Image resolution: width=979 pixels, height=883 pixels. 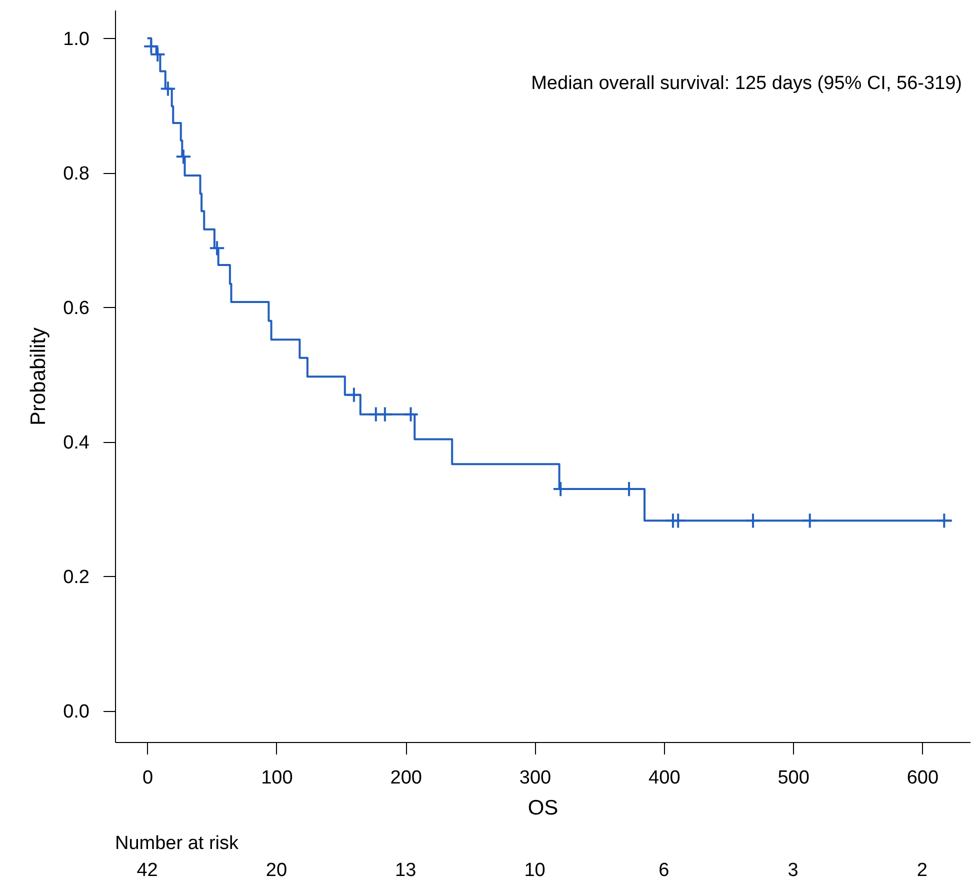 I want to click on x-tick-label: 0, so click(x=148, y=778).